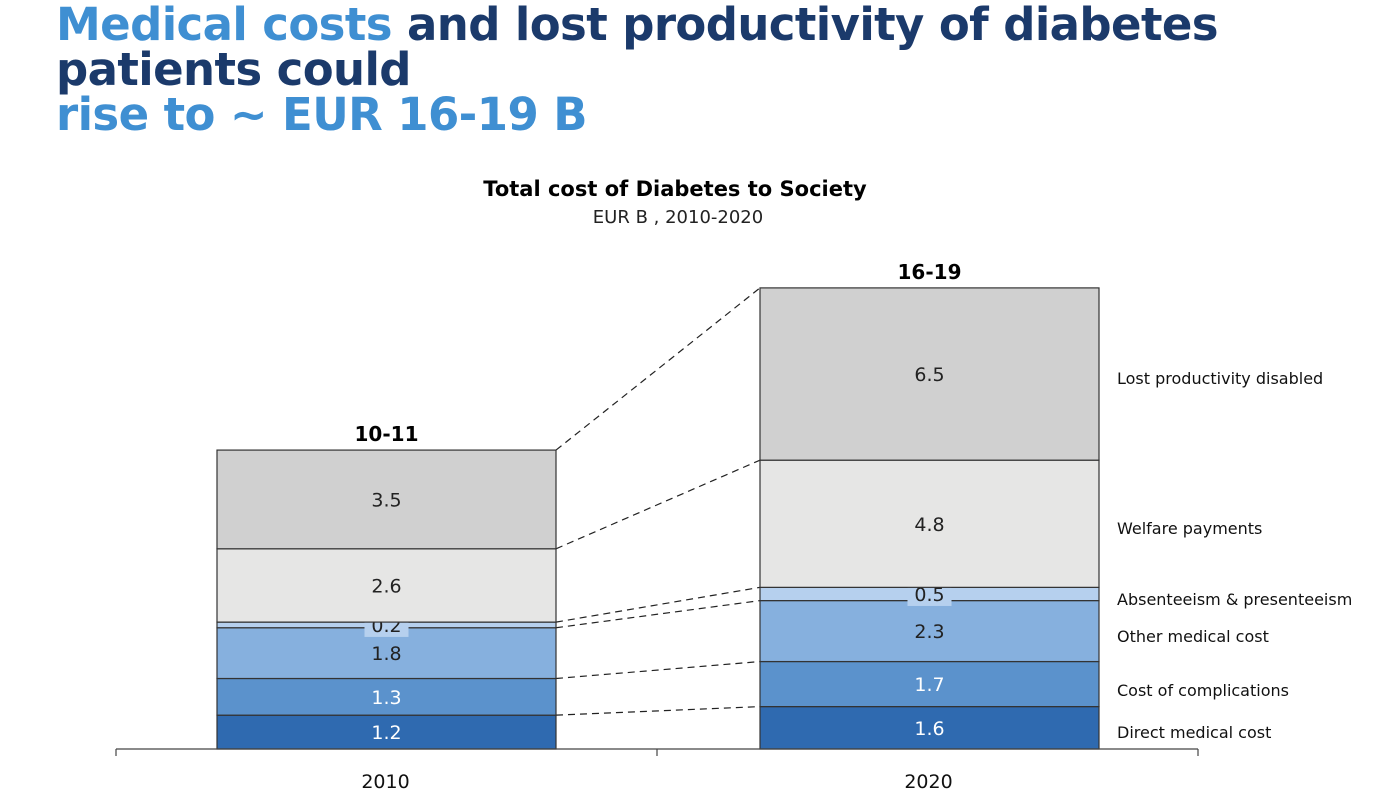 The width and height of the screenshot is (1384, 806). What do you see at coordinates (1220, 378) in the screenshot?
I see `legend-label: Lost productivity disabled` at bounding box center [1220, 378].